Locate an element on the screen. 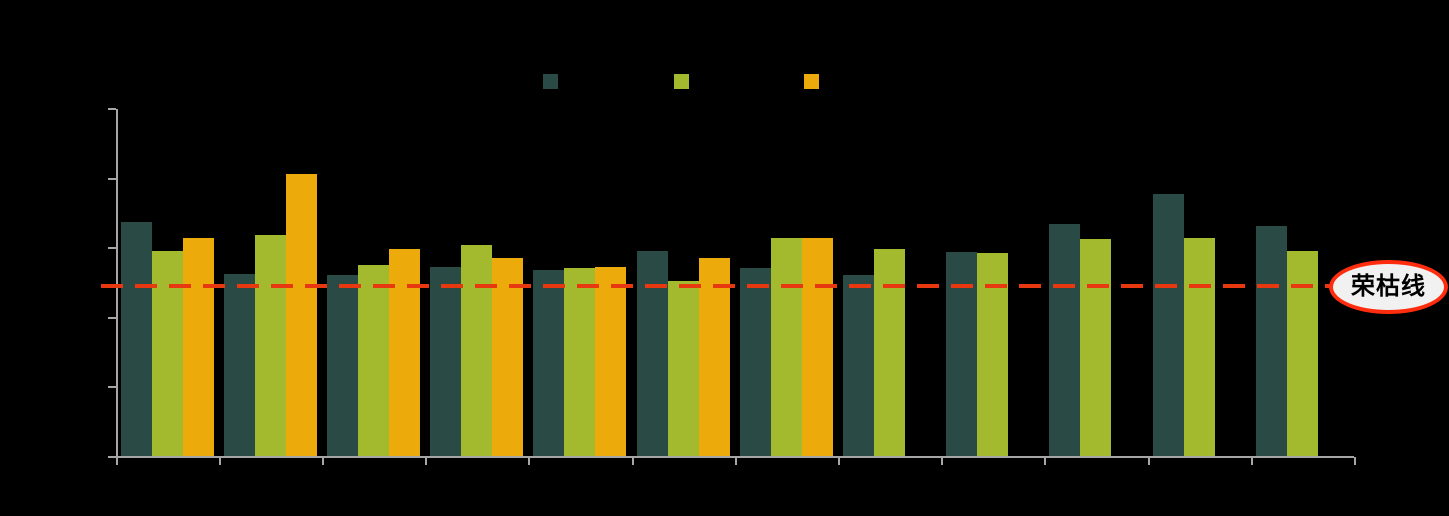 The image size is (1449, 516). boom-bust-badge-label: 荣枯线 is located at coordinates (1388, 286).